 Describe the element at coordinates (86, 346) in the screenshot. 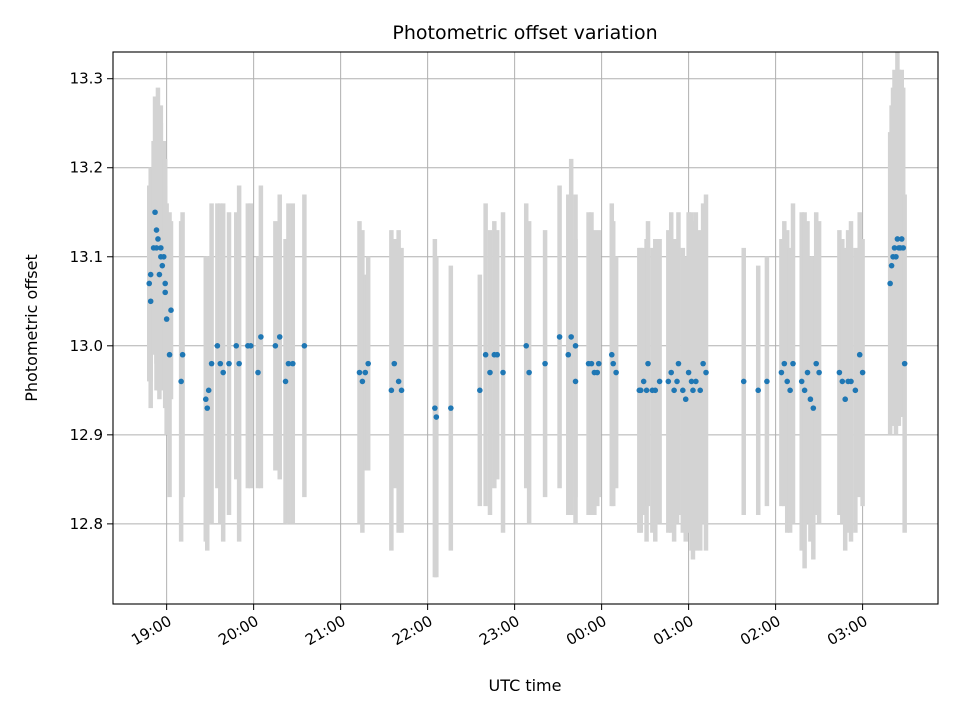

I see `y-tick-label: 13.0` at that location.